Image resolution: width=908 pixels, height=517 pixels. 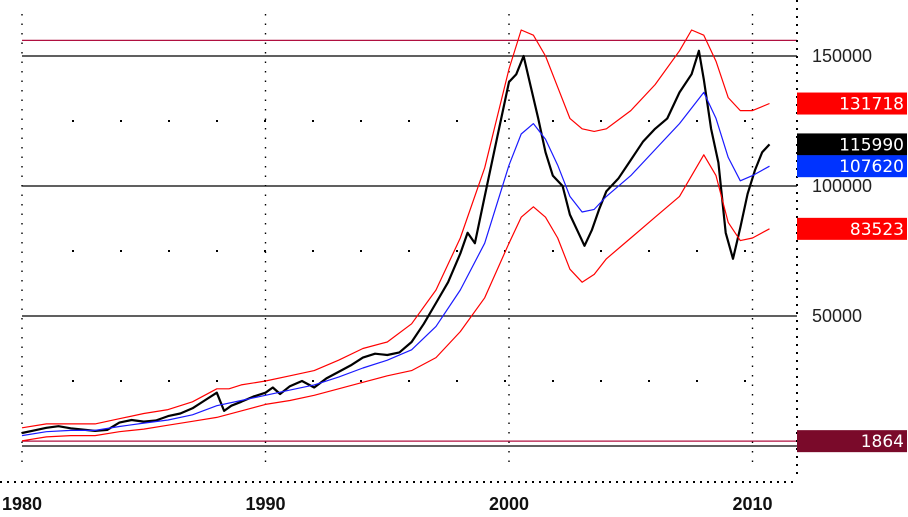 I want to click on value-tag: 1864, so click(x=852, y=441).